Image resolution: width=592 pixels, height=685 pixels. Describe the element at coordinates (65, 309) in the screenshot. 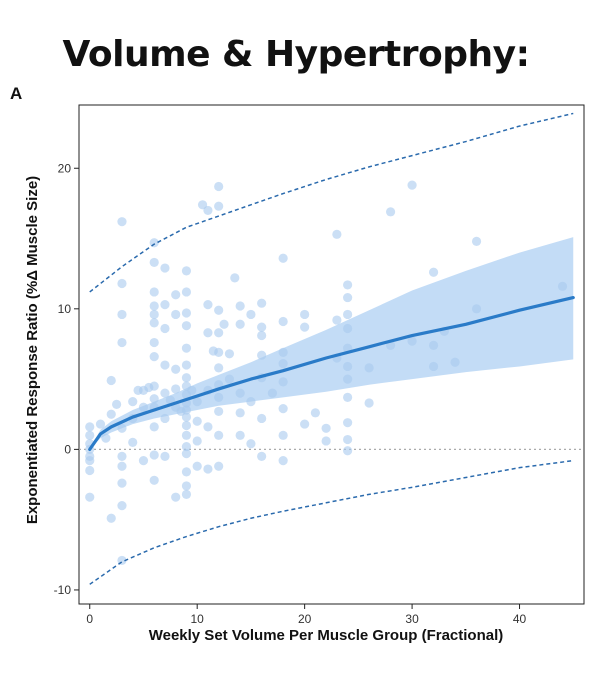

I see `y-tick-label: 10` at that location.